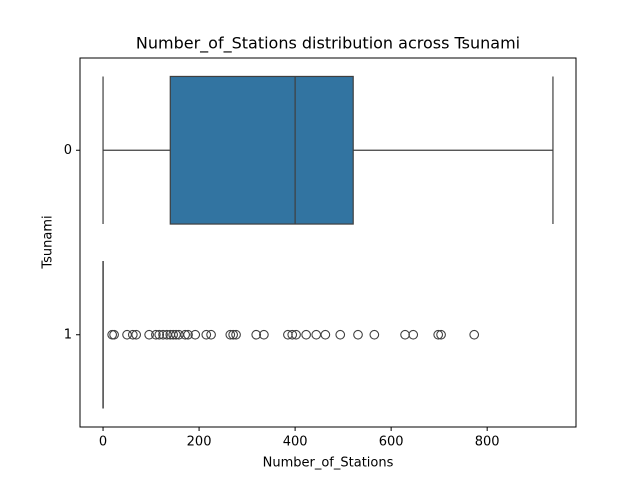 This screenshot has width=640, height=480. I want to click on x-tick-label: 200, so click(199, 442).